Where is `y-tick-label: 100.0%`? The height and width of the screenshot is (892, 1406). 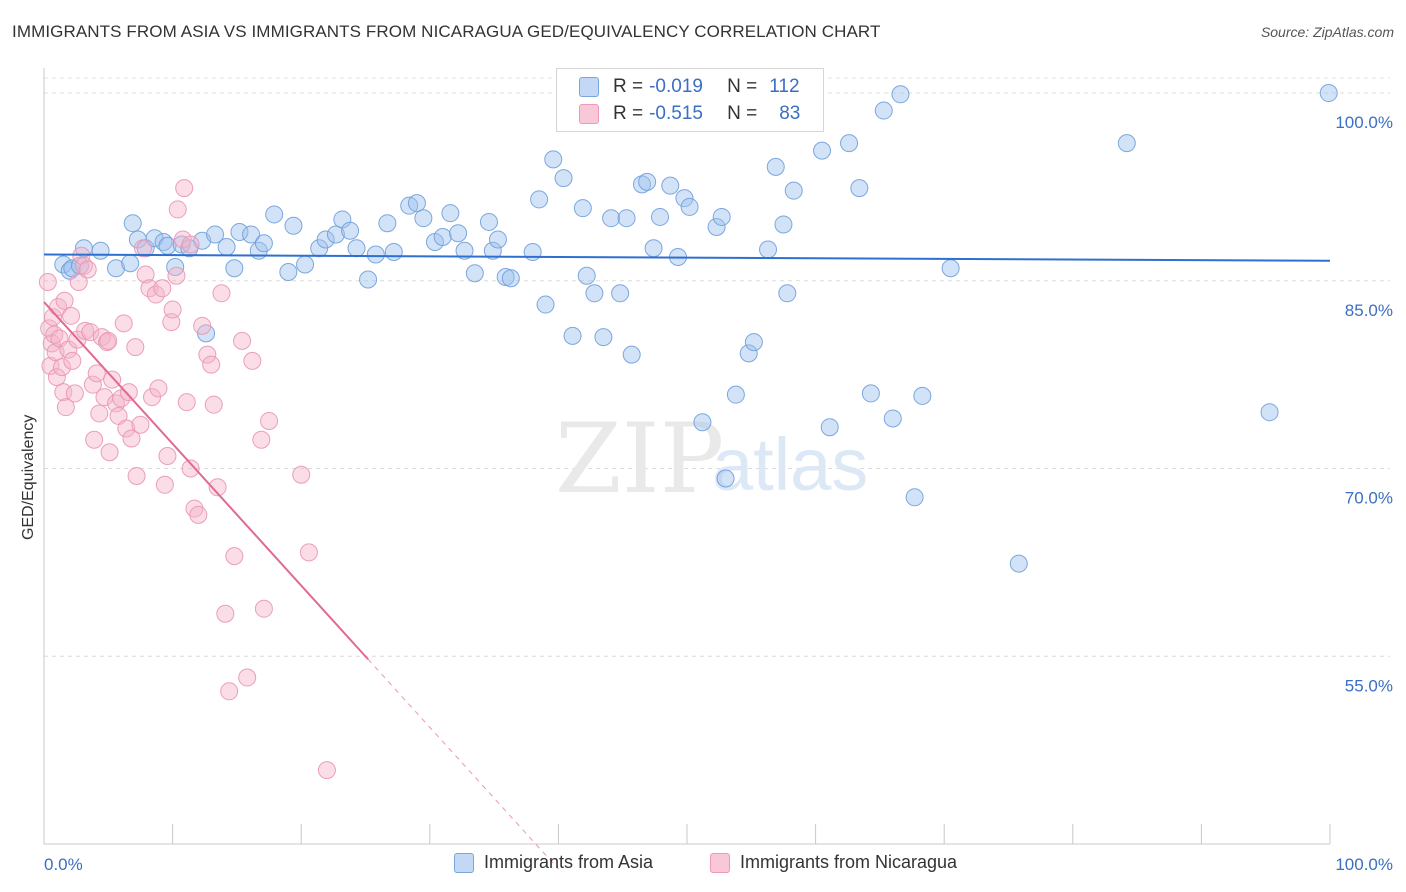 y-tick-label: 100.0% is located at coordinates (1364, 122).